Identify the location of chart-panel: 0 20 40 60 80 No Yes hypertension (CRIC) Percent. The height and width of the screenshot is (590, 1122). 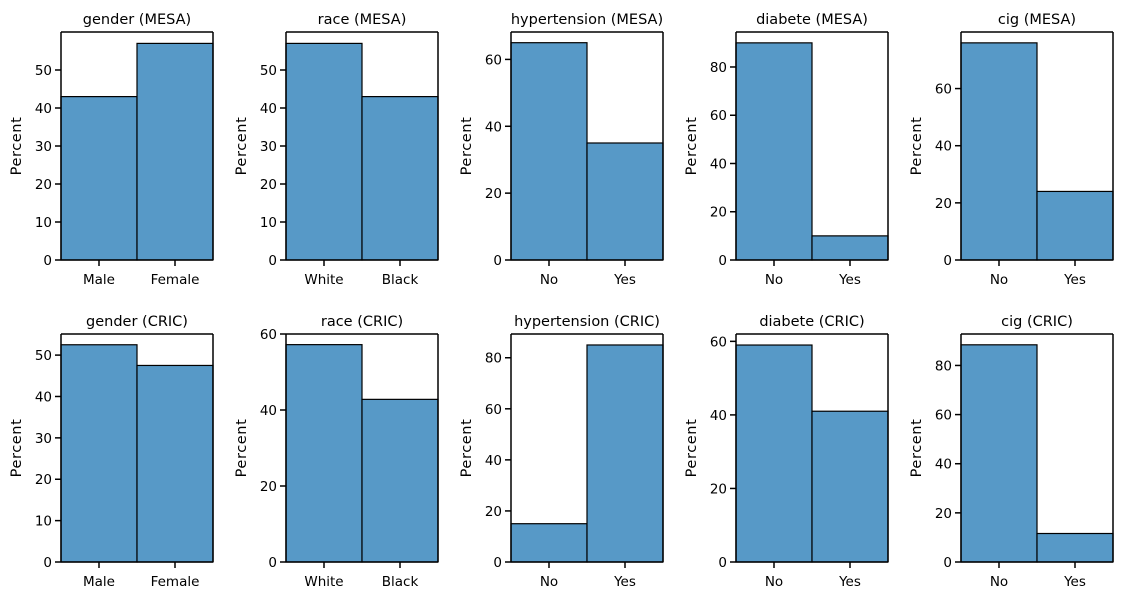
(561, 452).